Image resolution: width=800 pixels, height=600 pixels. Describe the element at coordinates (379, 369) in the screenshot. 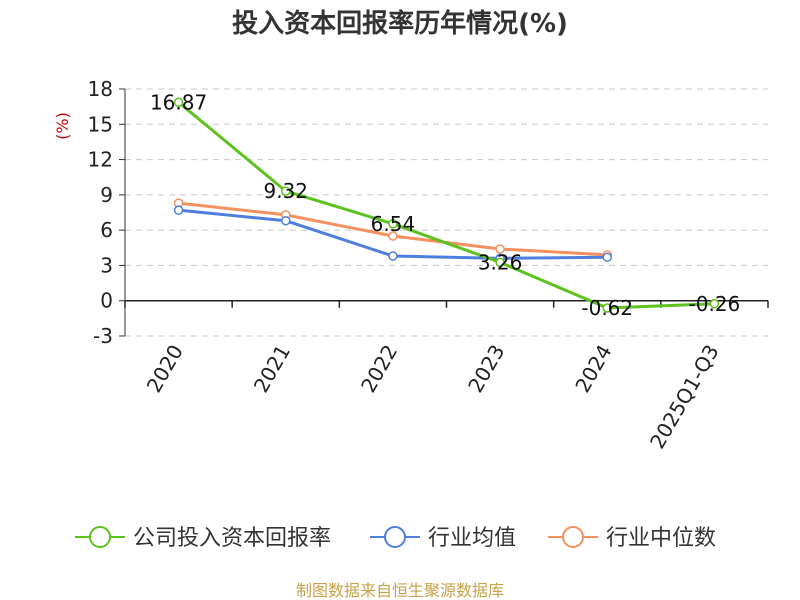

I see `x-tick-label: 2022` at that location.